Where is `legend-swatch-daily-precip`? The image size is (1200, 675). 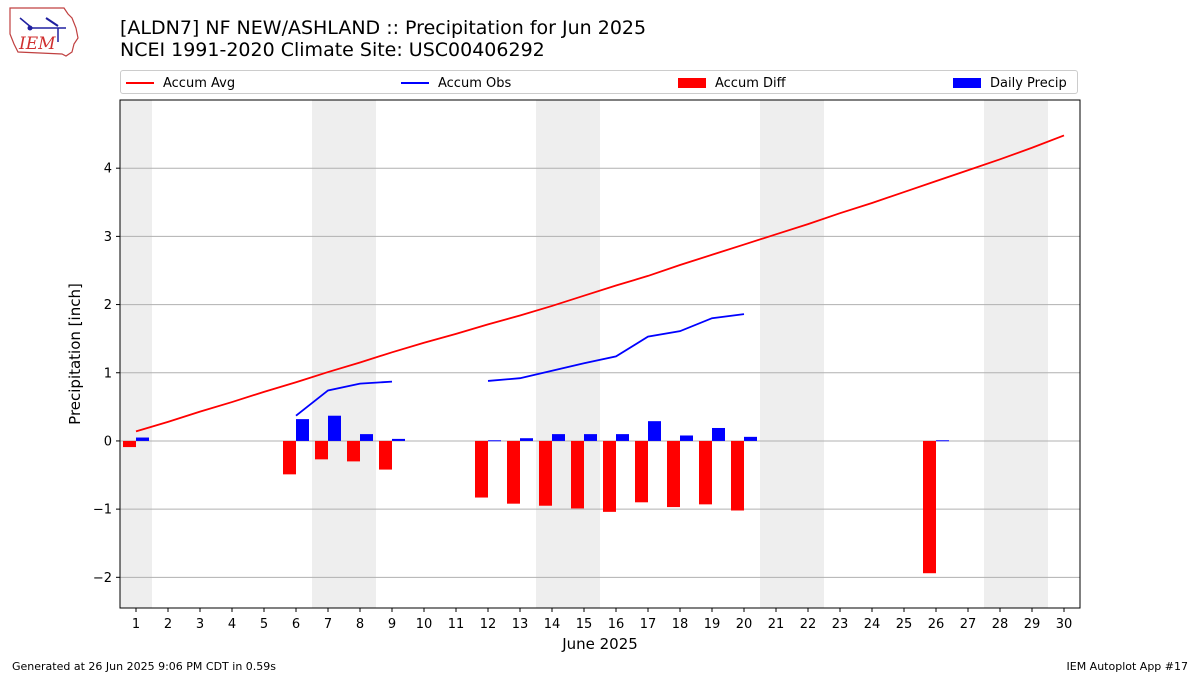 legend-swatch-daily-precip is located at coordinates (967, 83).